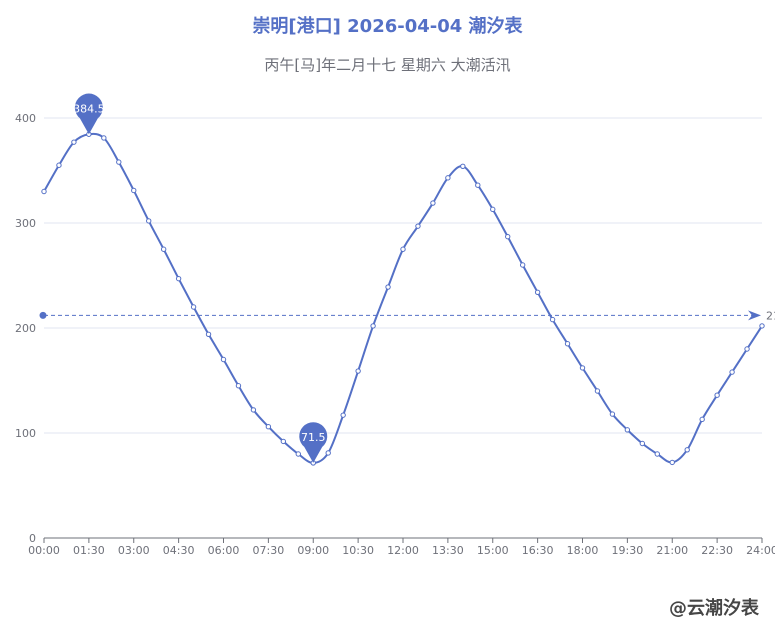  What do you see at coordinates (754, 315) in the screenshot?
I see `mark-line-arrow` at bounding box center [754, 315].